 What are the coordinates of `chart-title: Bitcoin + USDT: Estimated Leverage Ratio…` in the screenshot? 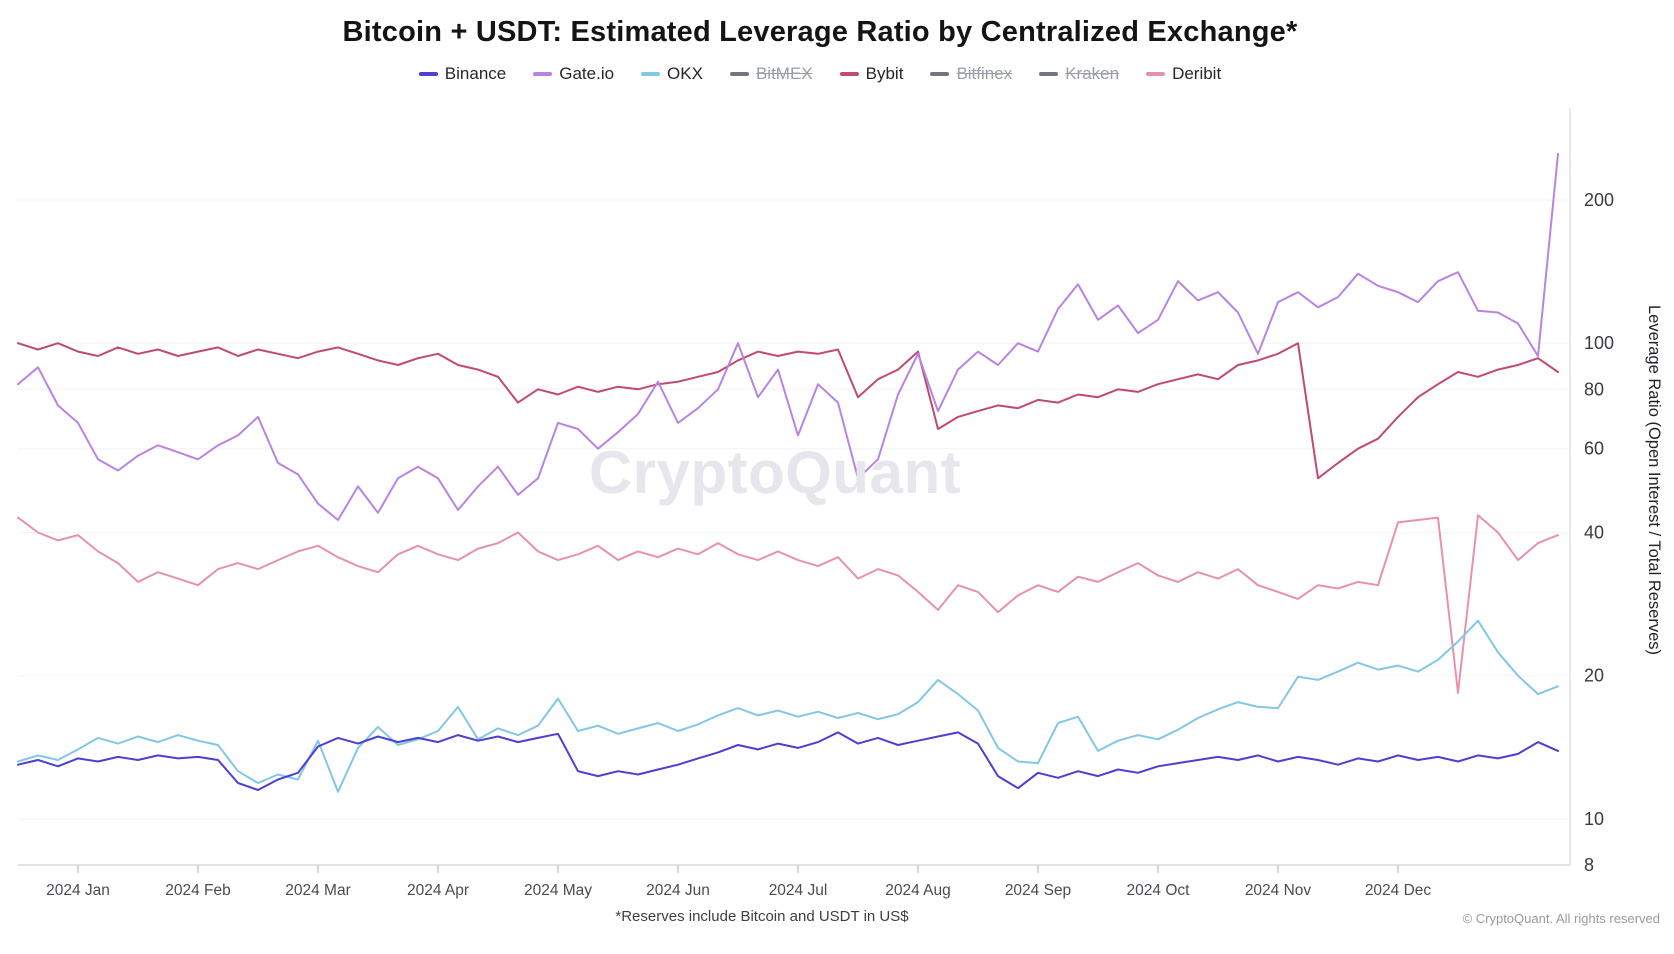 It's located at (820, 32).